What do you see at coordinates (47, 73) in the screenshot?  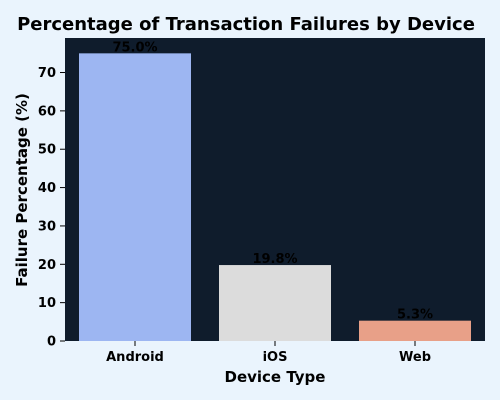 I see `y-tick-label: 70` at bounding box center [47, 73].